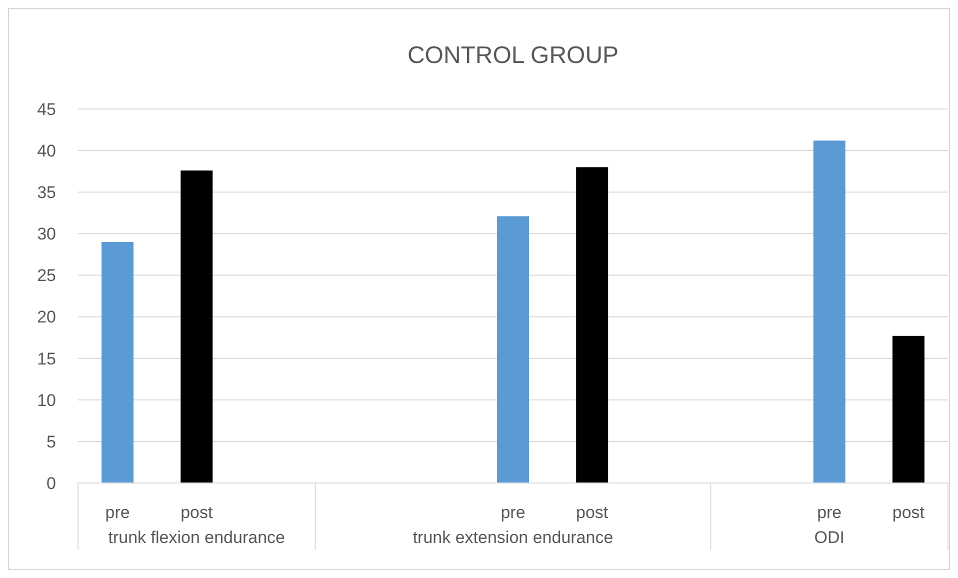 This screenshot has height=578, width=958. What do you see at coordinates (46, 400) in the screenshot?
I see `y-tick-label: 10` at bounding box center [46, 400].